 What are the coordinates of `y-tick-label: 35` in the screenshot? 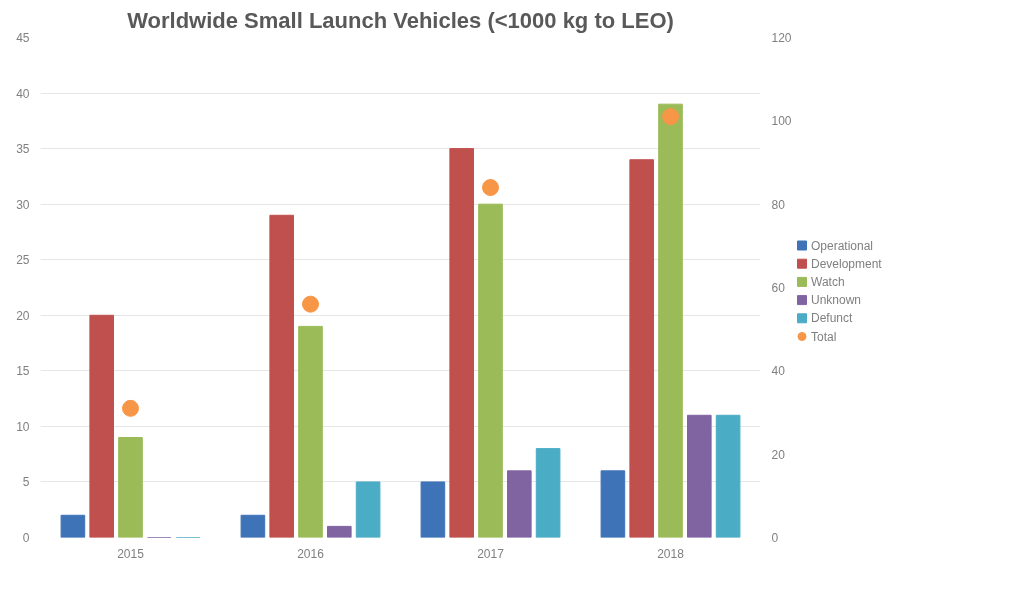 It's located at (23, 149).